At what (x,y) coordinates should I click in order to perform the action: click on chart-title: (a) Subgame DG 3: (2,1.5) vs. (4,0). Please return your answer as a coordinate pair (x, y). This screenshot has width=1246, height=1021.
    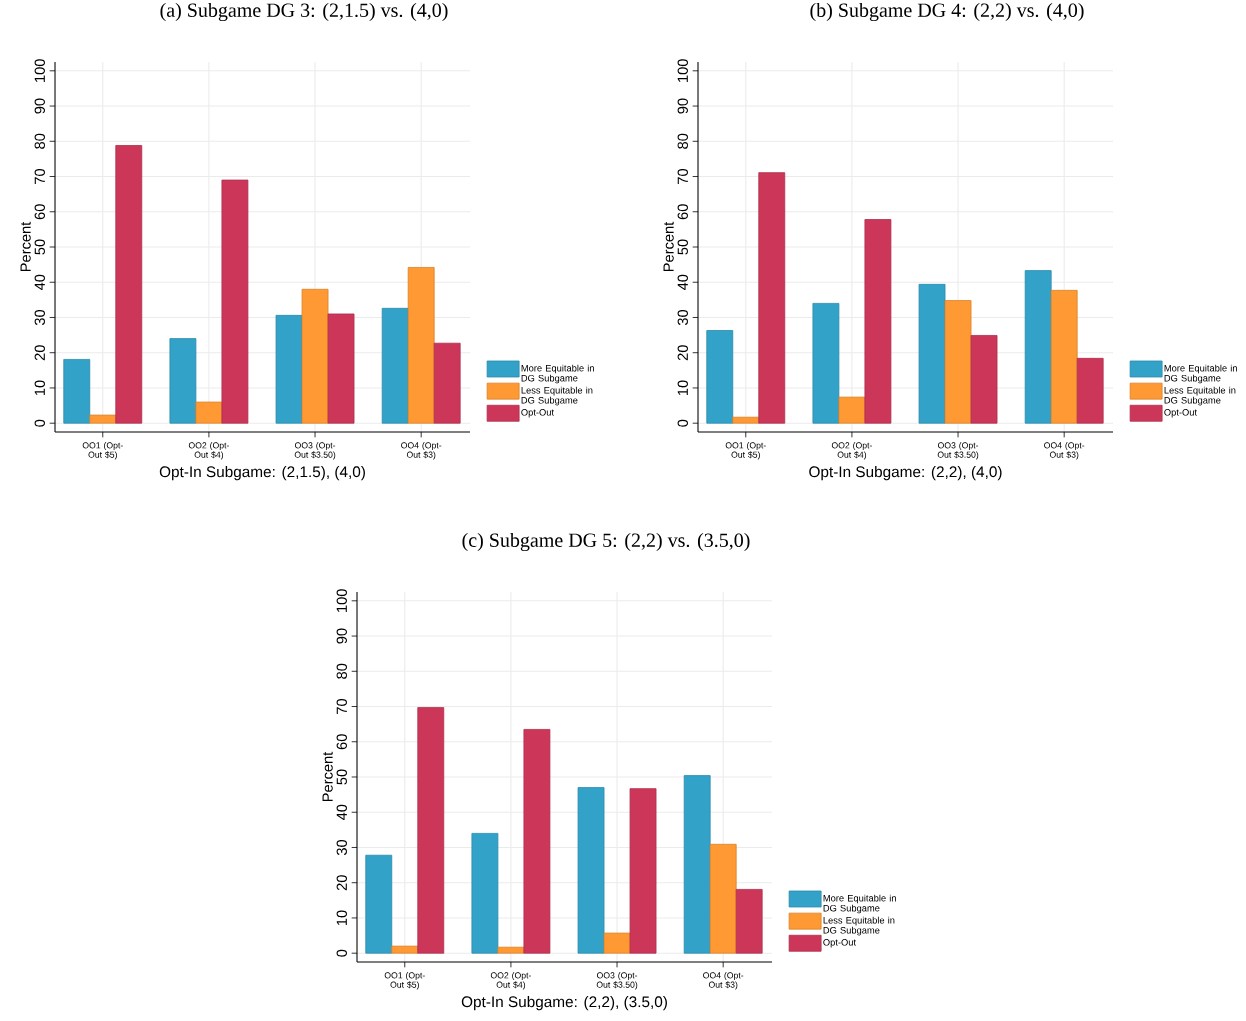
    Looking at the image, I should click on (304, 12).